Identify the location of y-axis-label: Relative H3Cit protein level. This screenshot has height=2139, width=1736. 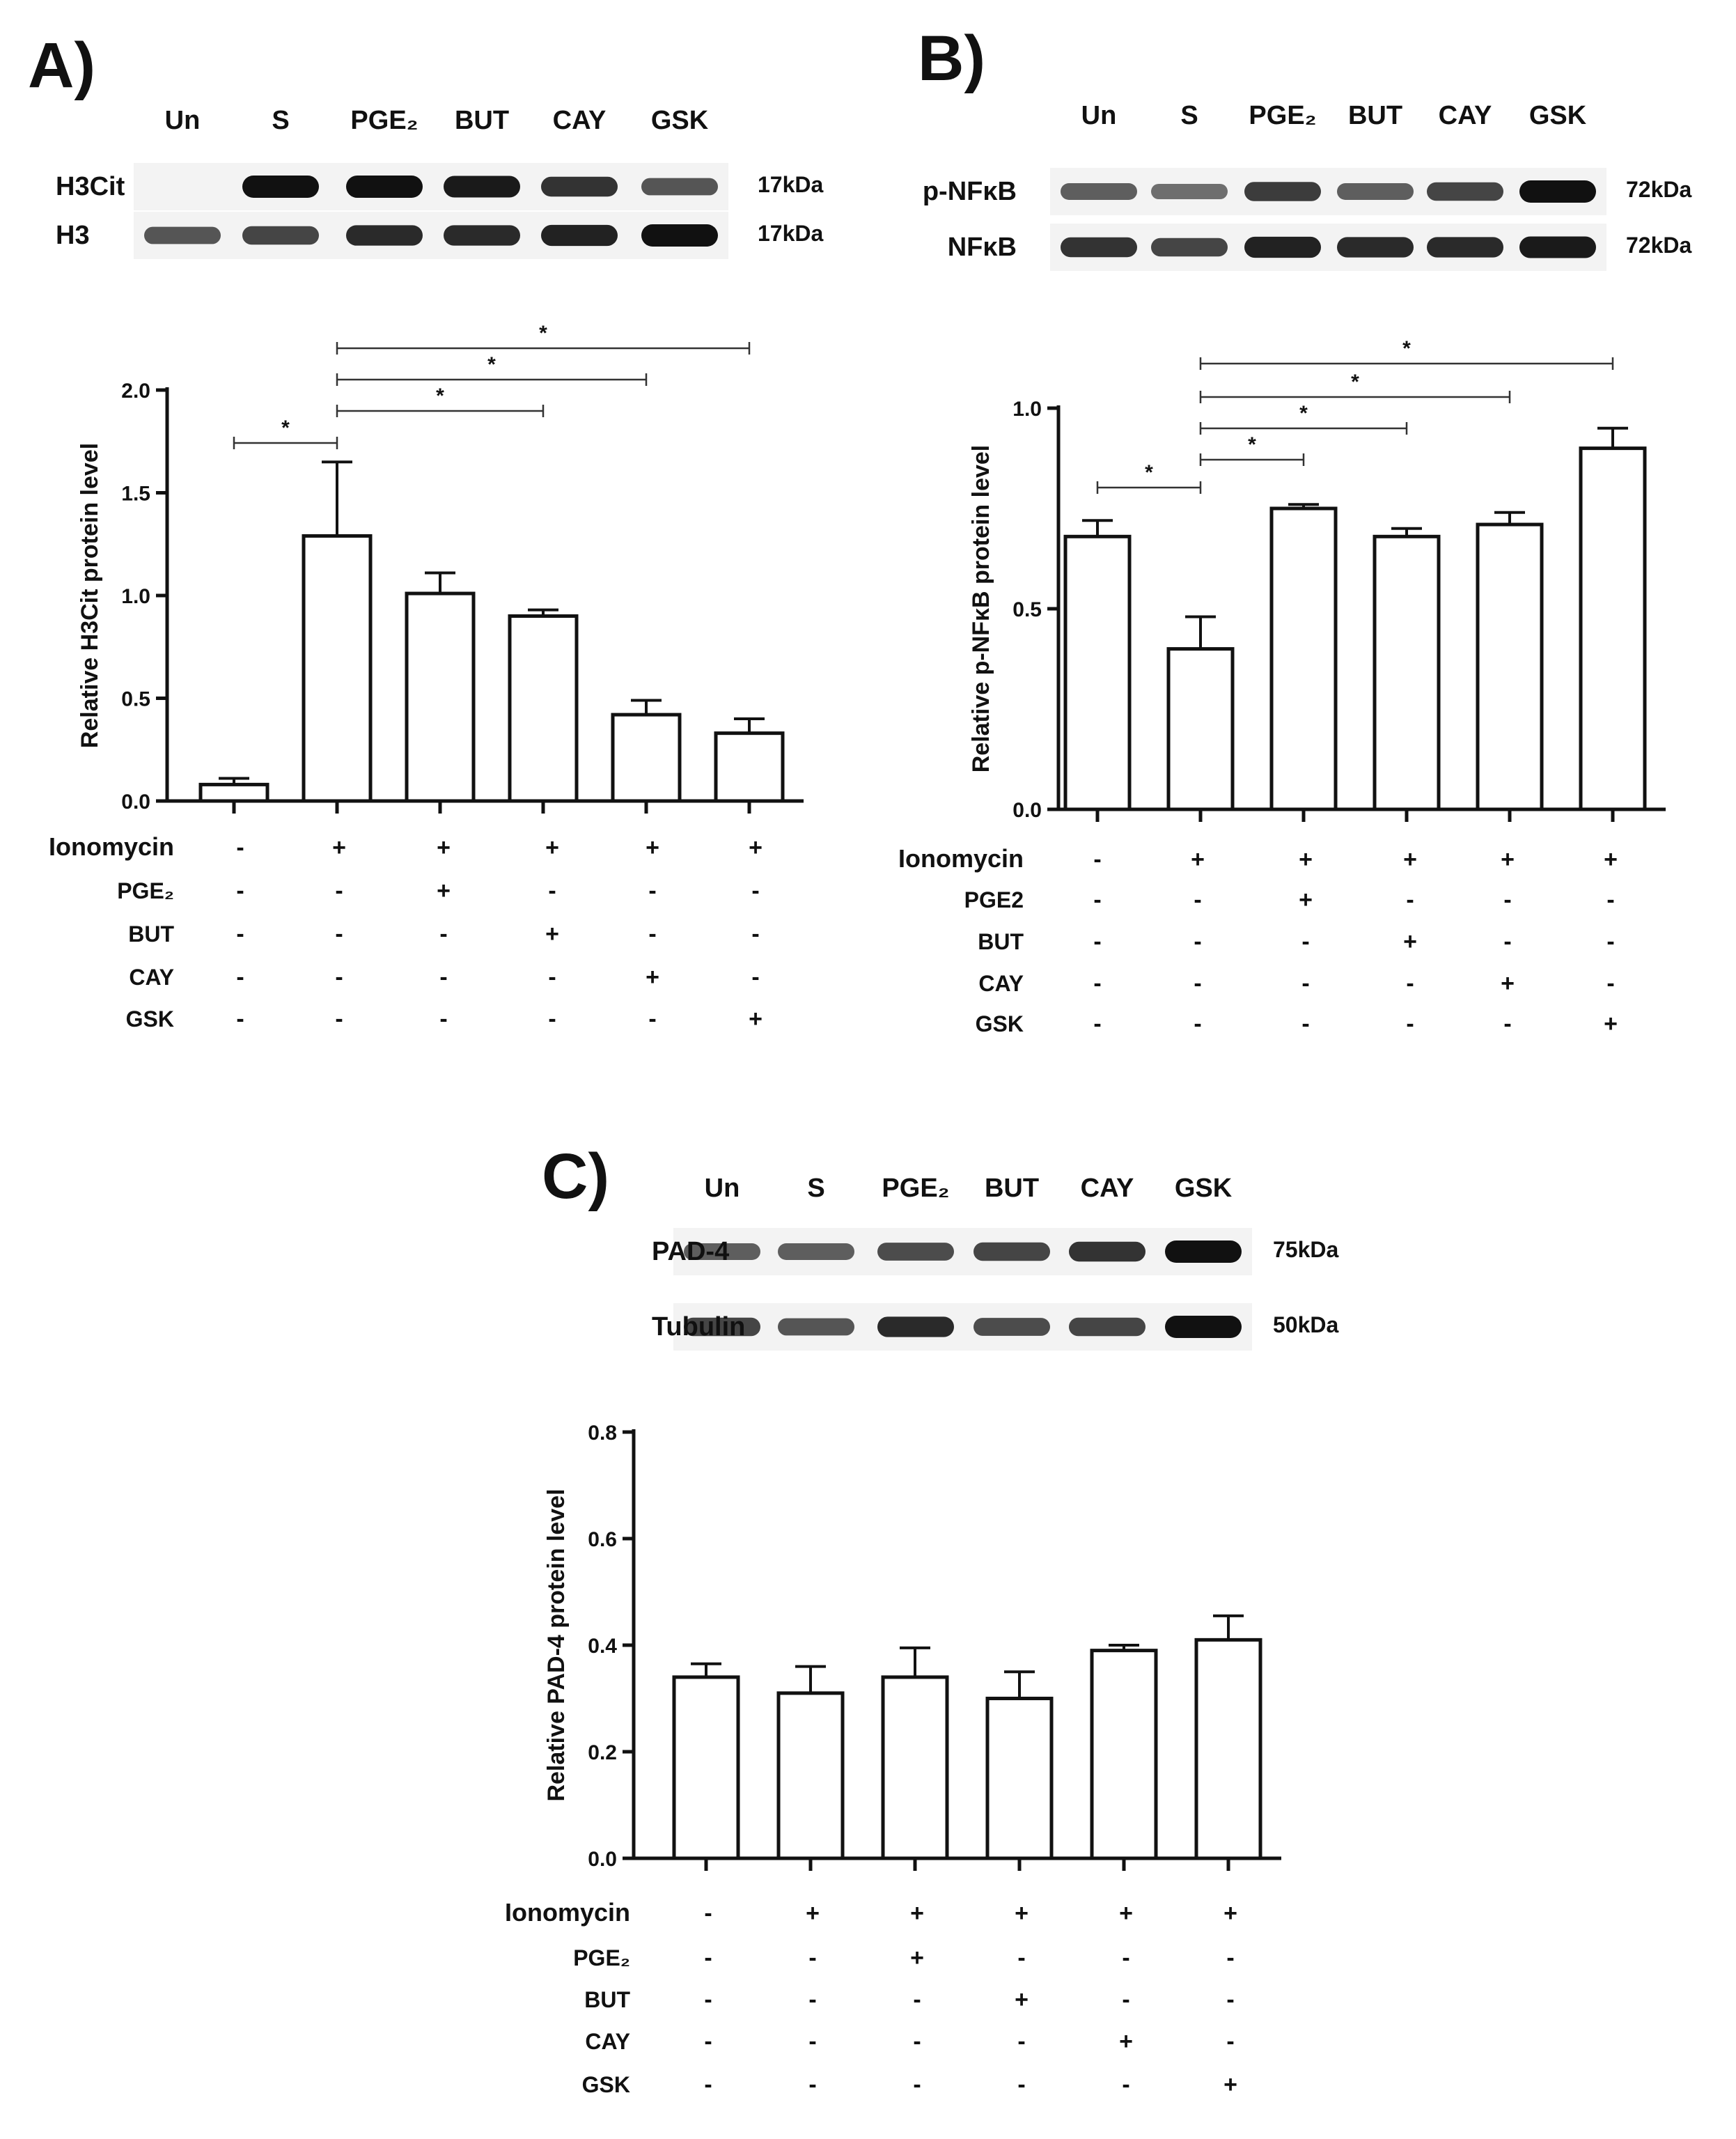
(90, 595).